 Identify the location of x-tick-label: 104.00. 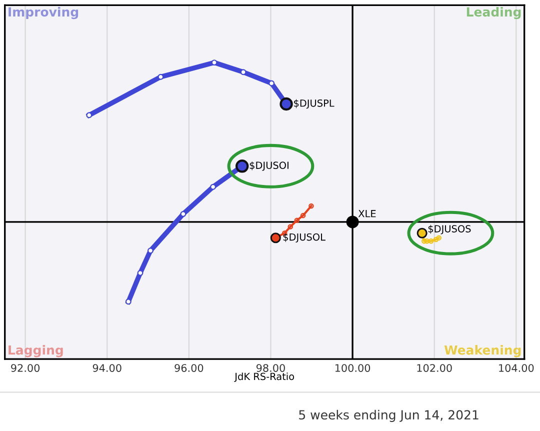
(516, 368).